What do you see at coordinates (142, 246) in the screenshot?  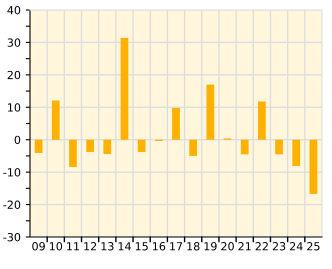 I see `x-tick-label: 15` at bounding box center [142, 246].